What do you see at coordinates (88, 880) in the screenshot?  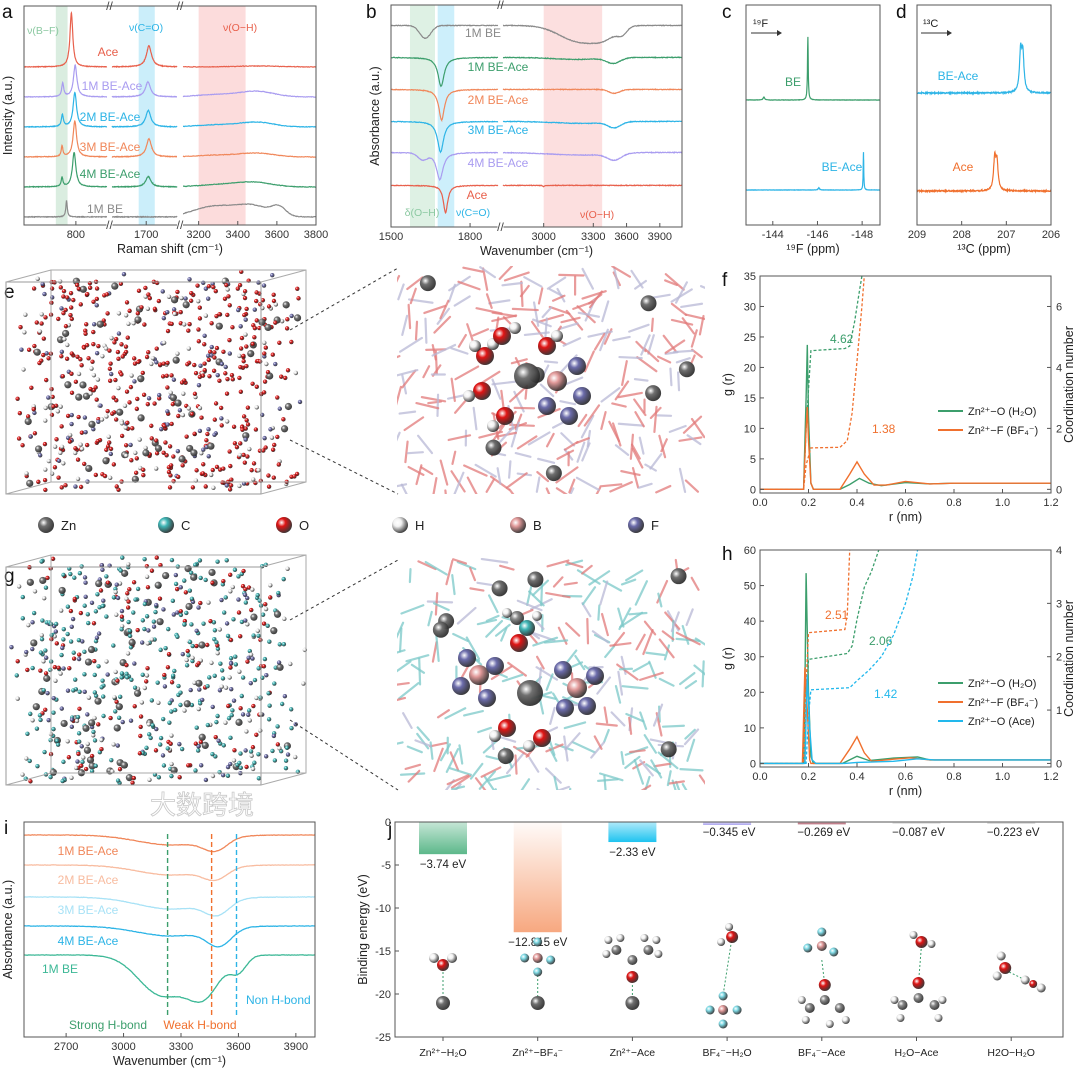 I see `series-label: 2M BE-Ace` at bounding box center [88, 880].